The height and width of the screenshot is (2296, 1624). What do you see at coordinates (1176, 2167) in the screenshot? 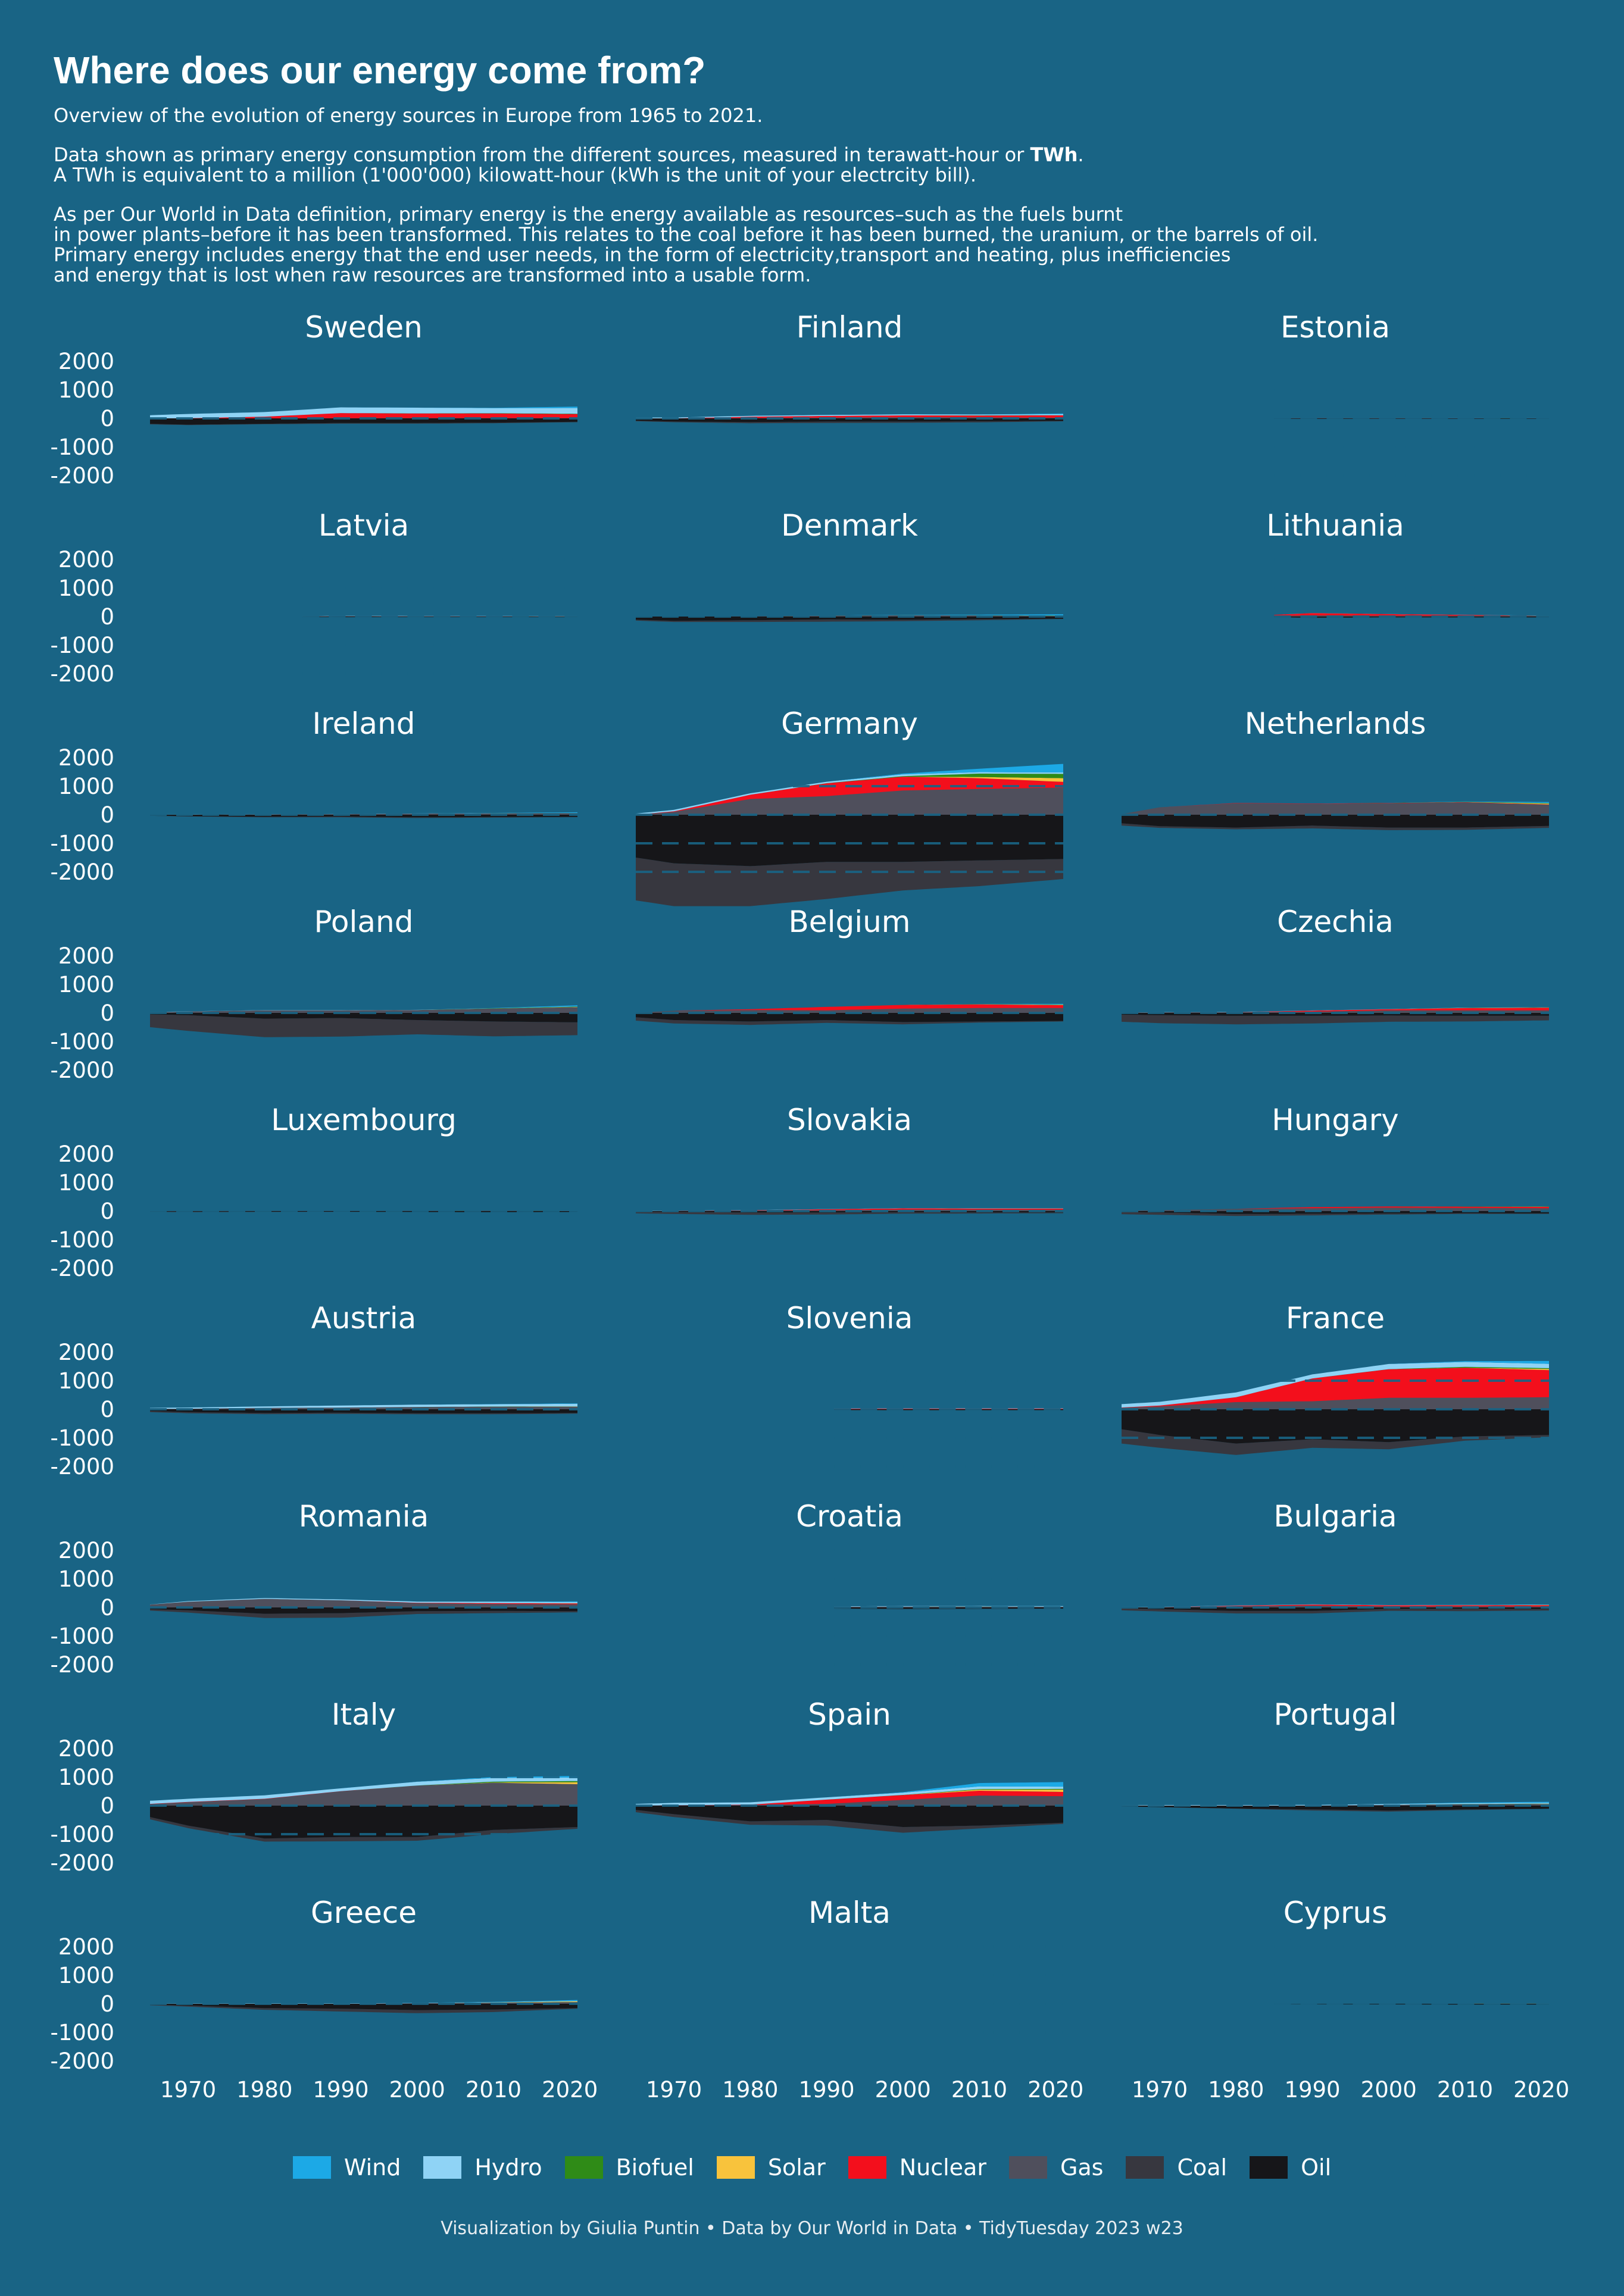
I see `legend-item-coal: Coal` at bounding box center [1176, 2167].